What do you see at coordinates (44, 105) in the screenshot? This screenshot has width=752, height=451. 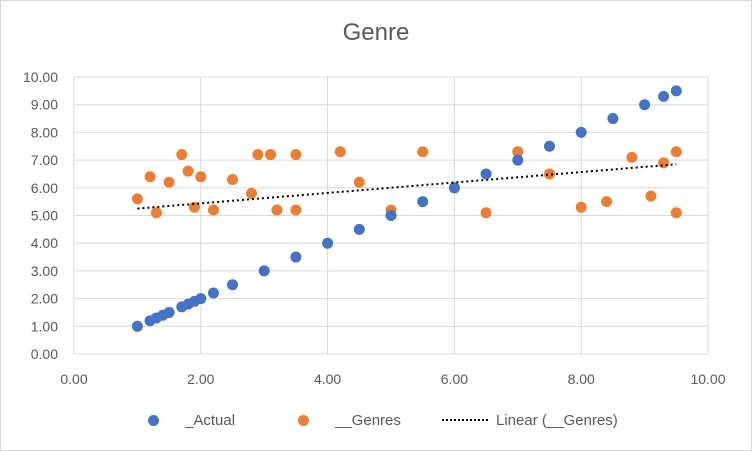 I see `y-tick-label: 9.00` at bounding box center [44, 105].